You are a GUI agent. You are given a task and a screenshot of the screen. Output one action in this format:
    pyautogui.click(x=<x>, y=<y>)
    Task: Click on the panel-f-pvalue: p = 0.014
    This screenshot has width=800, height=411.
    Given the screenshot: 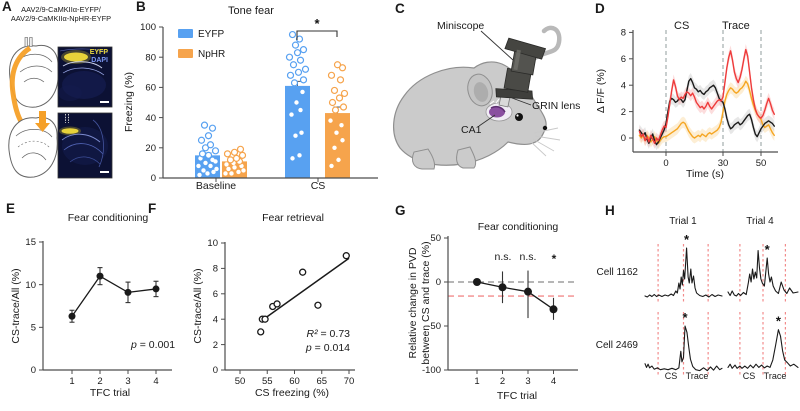 What is the action you would take?
    pyautogui.click(x=310, y=348)
    